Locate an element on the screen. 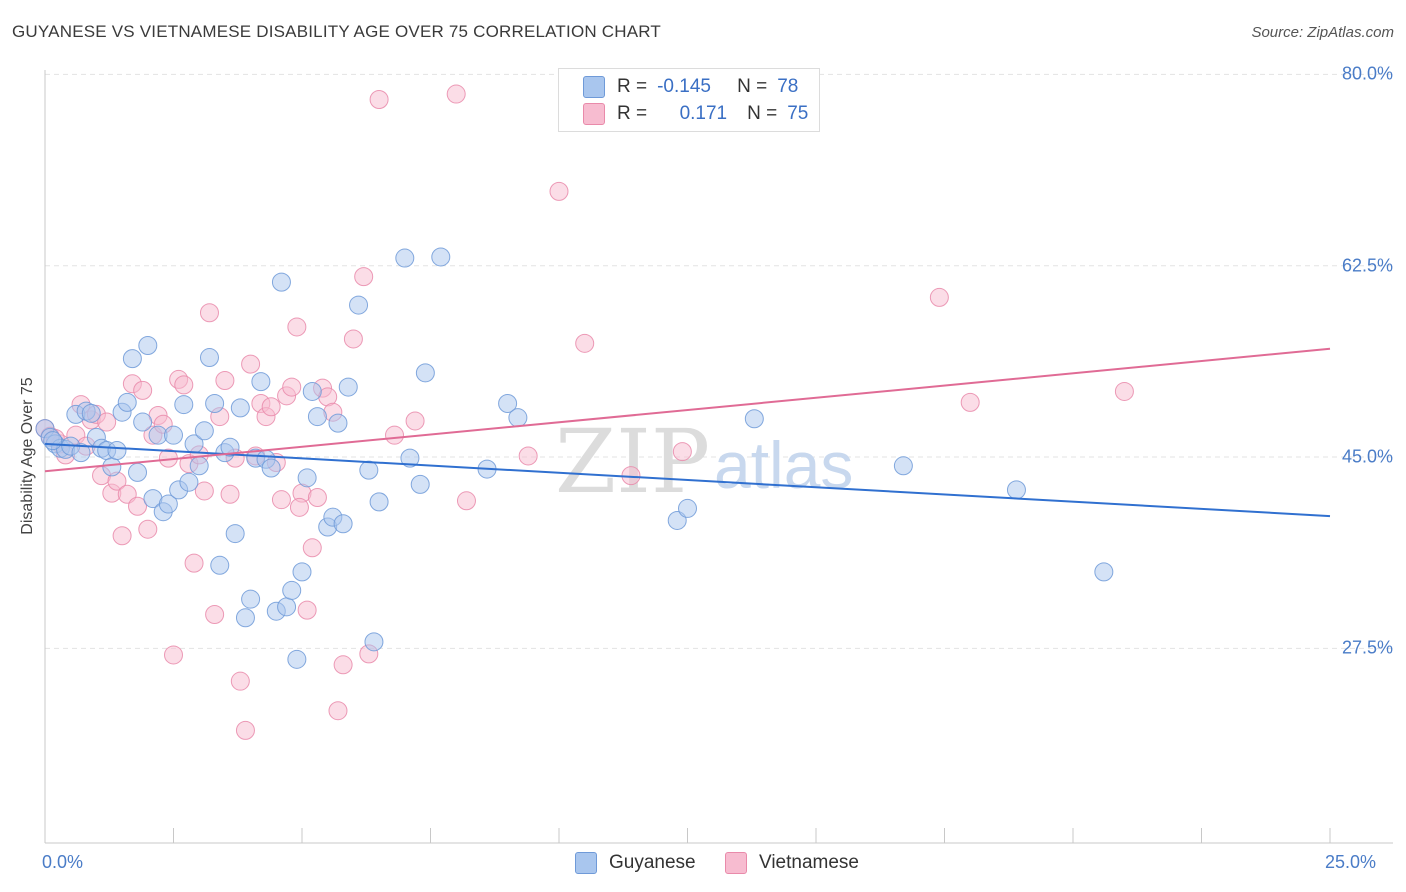 The width and height of the screenshot is (1406, 892). x-tick-label-min: 0.0% is located at coordinates (63, 862).